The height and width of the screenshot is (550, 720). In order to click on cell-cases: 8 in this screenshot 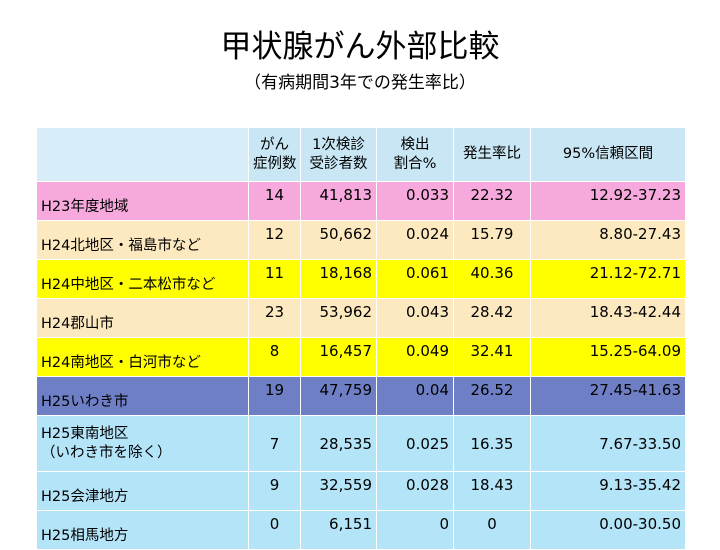, I will do `click(274, 357)`.